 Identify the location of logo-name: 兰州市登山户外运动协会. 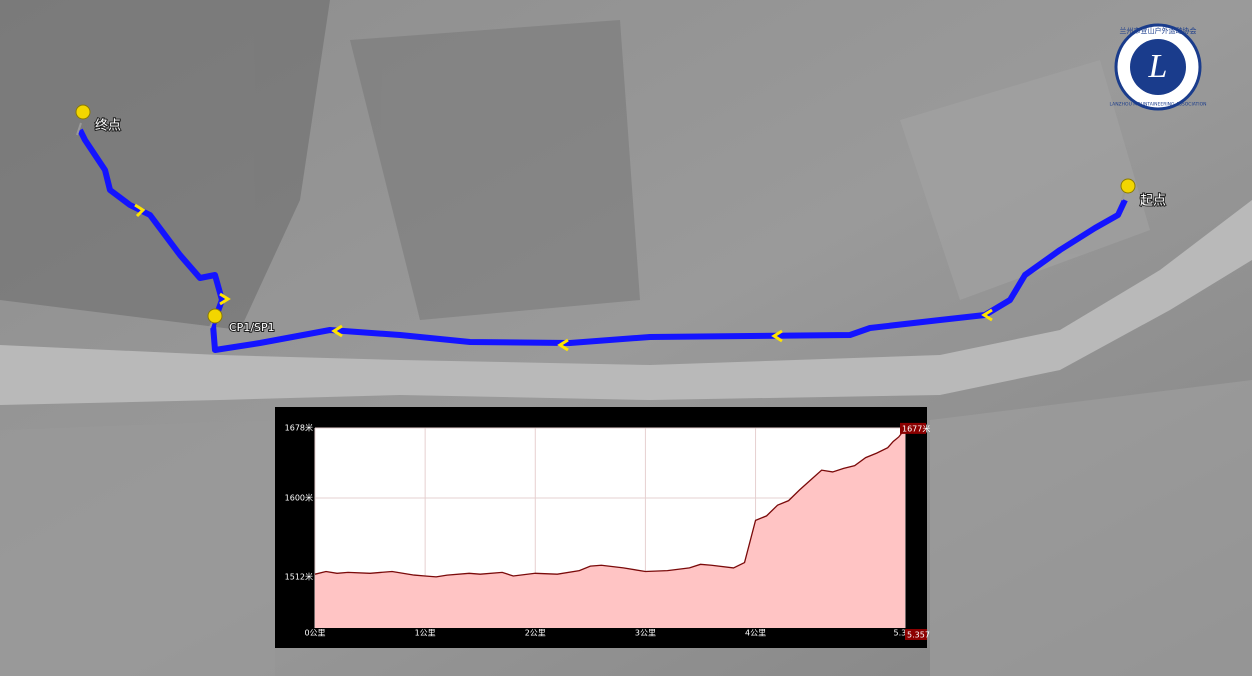
(1158, 30).